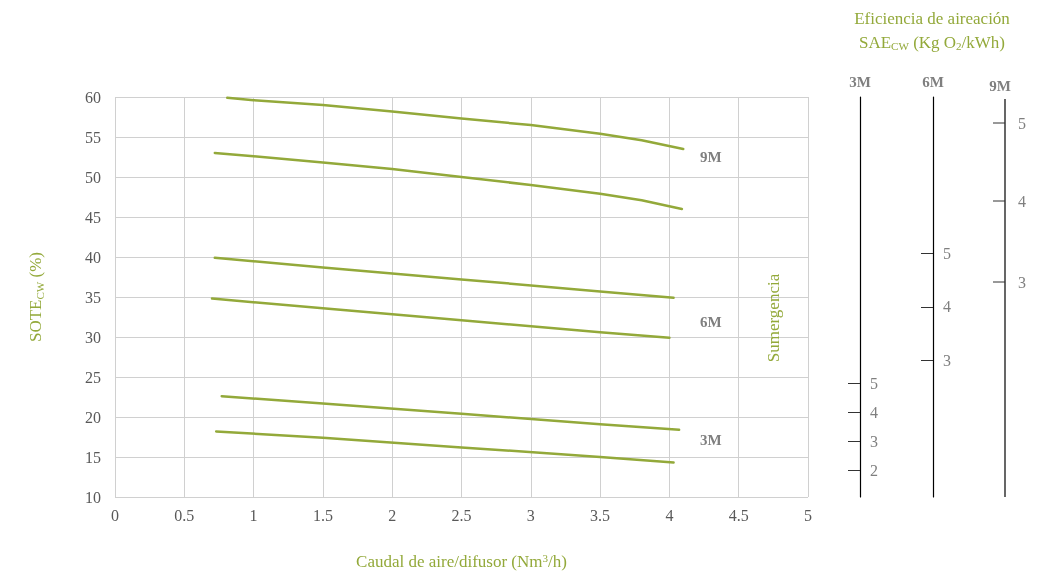 This screenshot has width=1038, height=588. I want to click on text: 9M, so click(1000, 86).